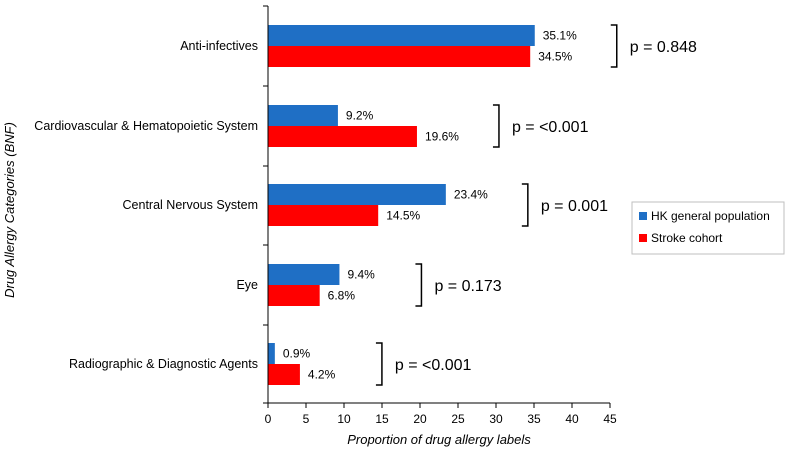 This screenshot has width=788, height=453. I want to click on data-label: 6.8%, so click(342, 296).